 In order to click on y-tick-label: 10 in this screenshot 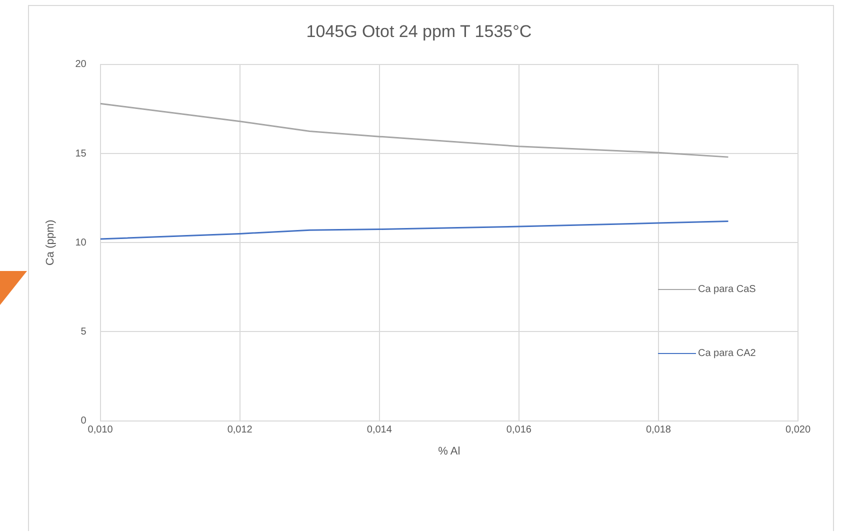, I will do `click(81, 242)`.